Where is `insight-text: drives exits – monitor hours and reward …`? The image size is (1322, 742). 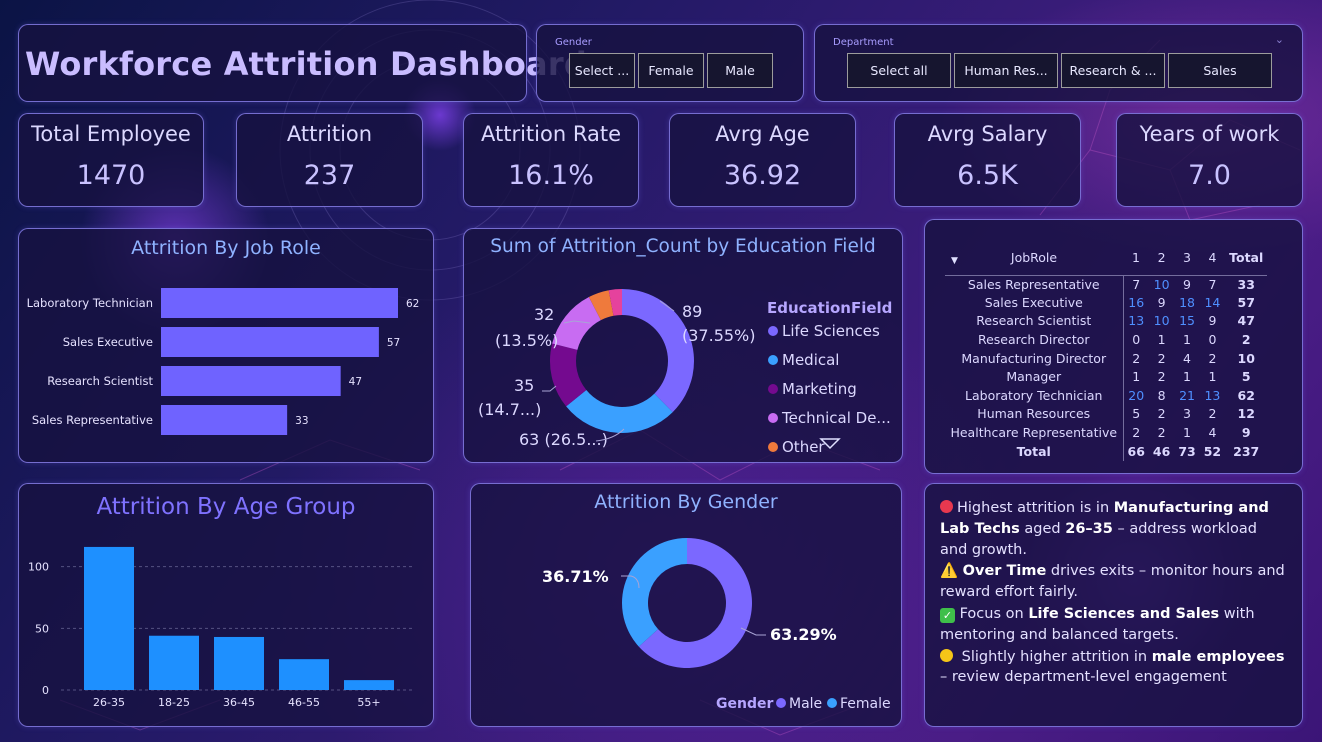
insight-text: drives exits – monitor hours and reward … is located at coordinates (1112, 582).